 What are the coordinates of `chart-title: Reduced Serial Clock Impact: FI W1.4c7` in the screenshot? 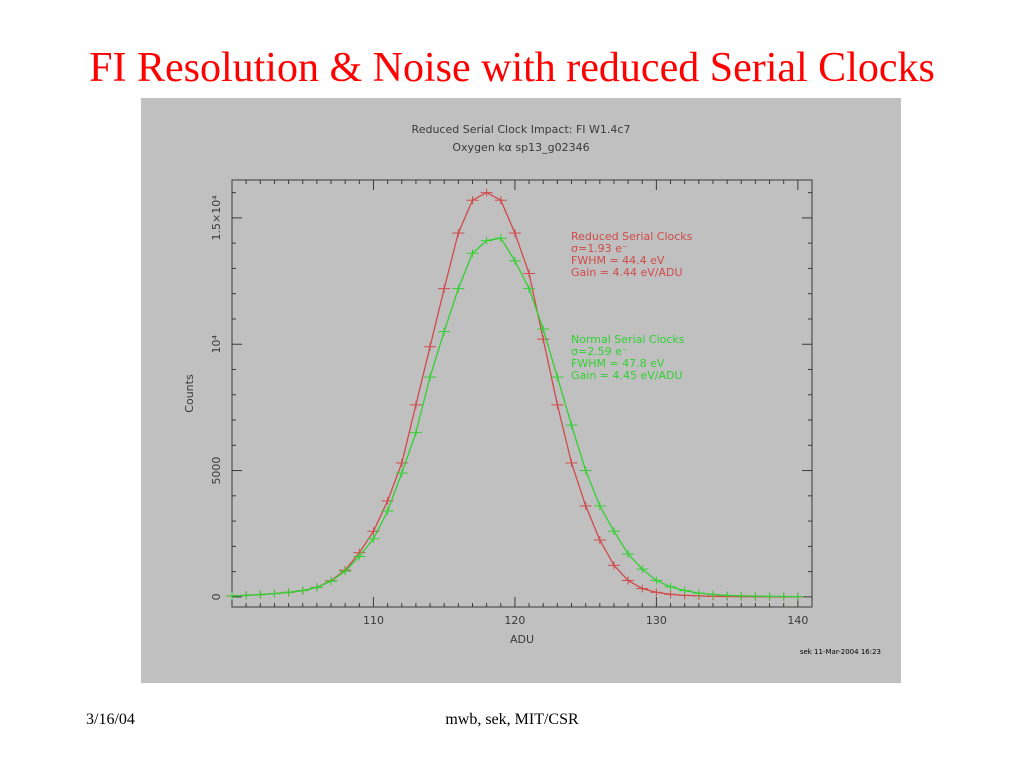 It's located at (521, 129).